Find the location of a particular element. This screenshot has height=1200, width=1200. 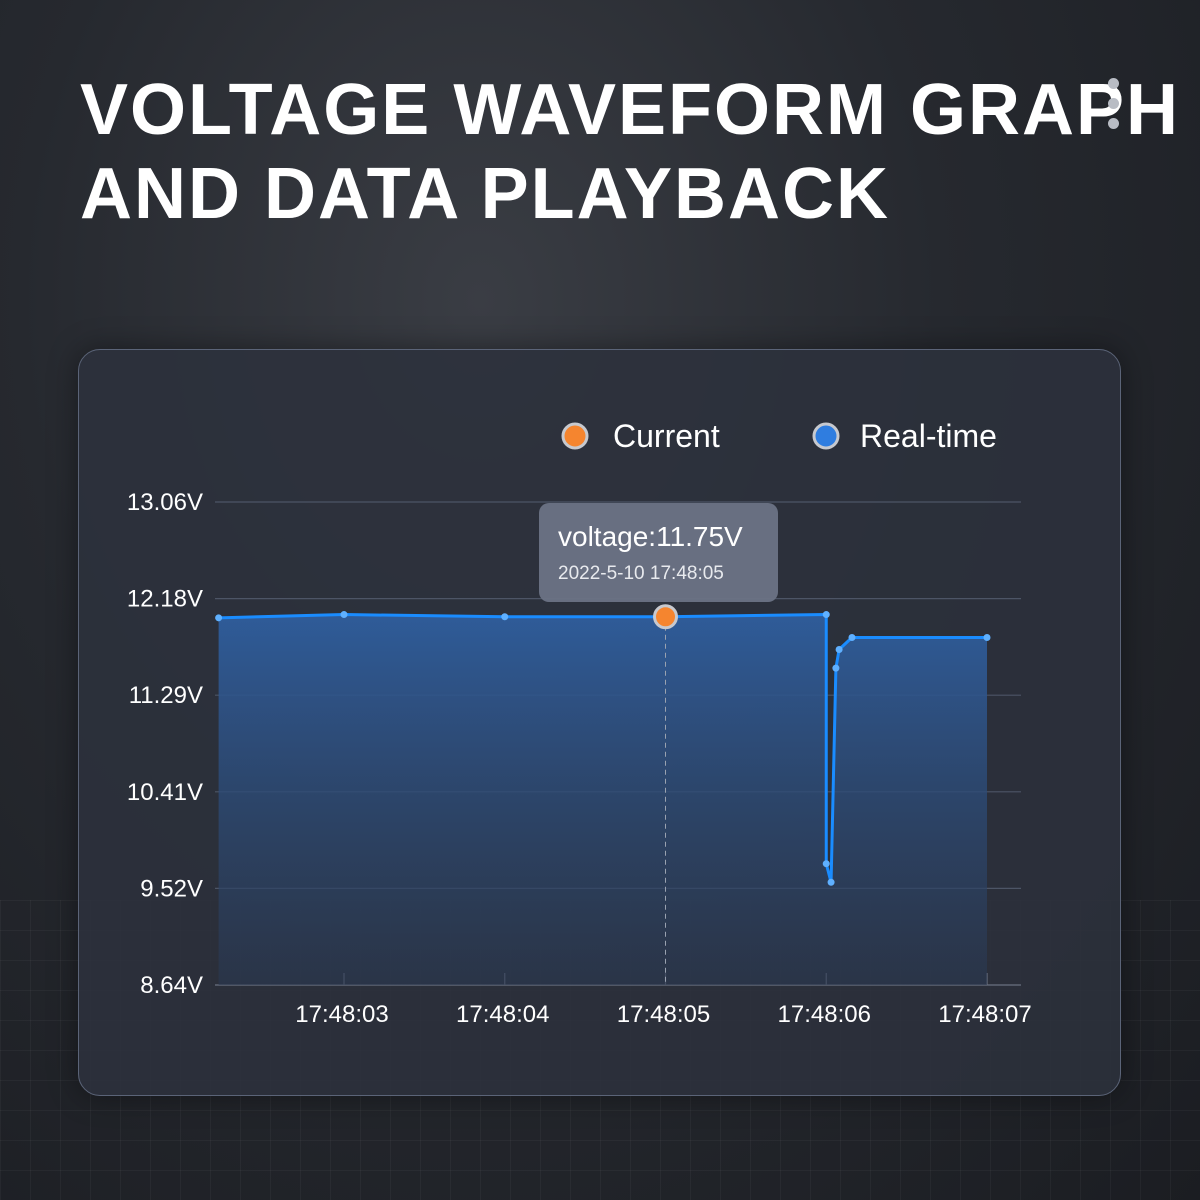

current-data-point is located at coordinates (665, 617).